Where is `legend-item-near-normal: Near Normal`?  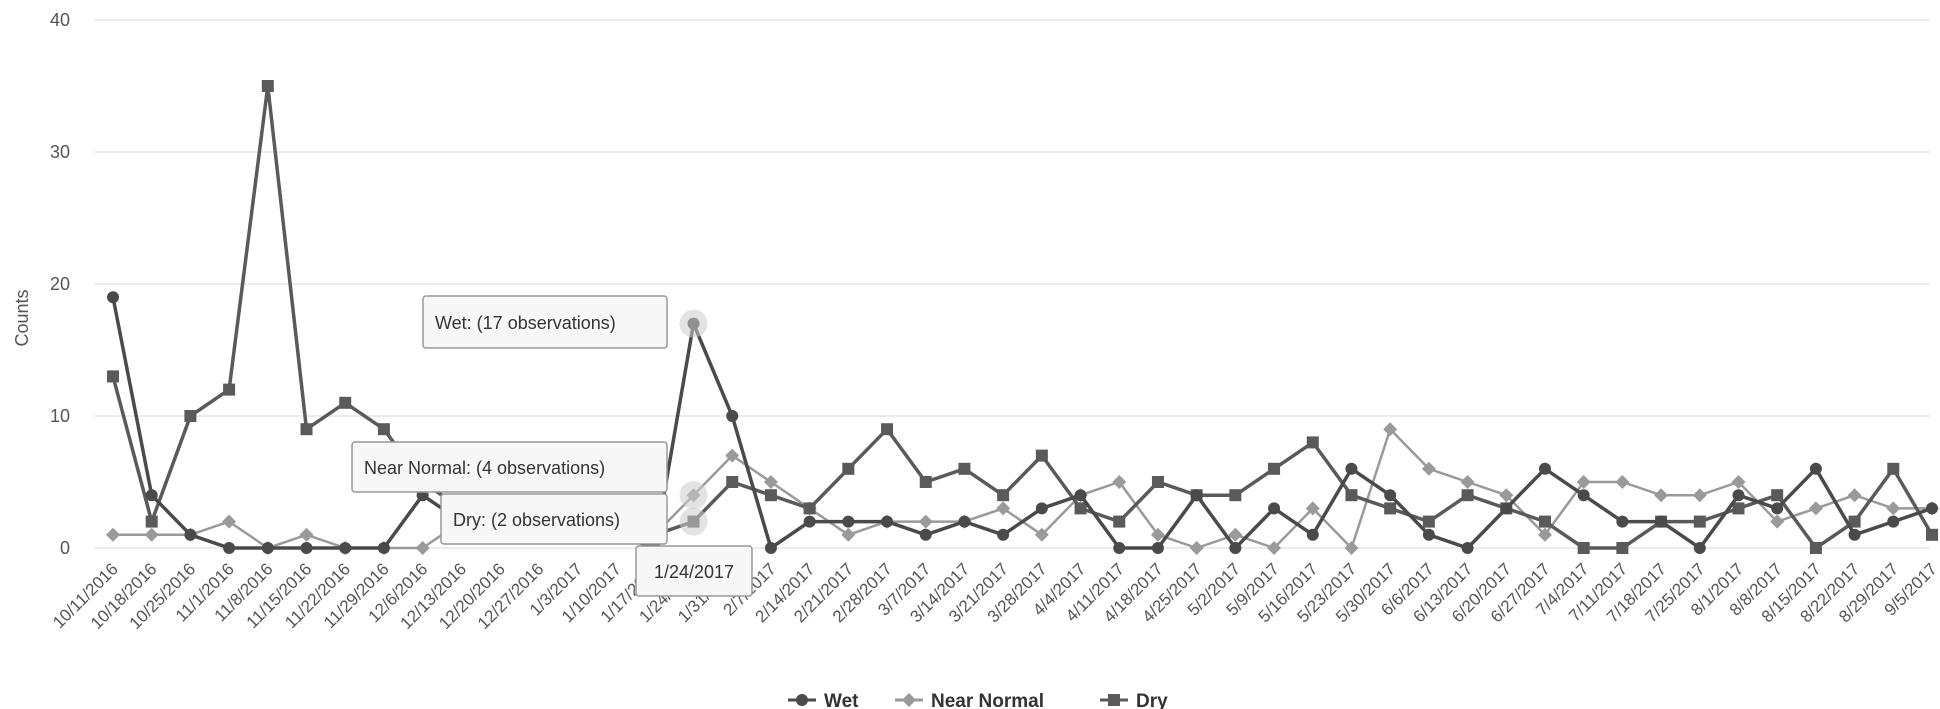
legend-item-near-normal: Near Normal is located at coordinates (969, 700).